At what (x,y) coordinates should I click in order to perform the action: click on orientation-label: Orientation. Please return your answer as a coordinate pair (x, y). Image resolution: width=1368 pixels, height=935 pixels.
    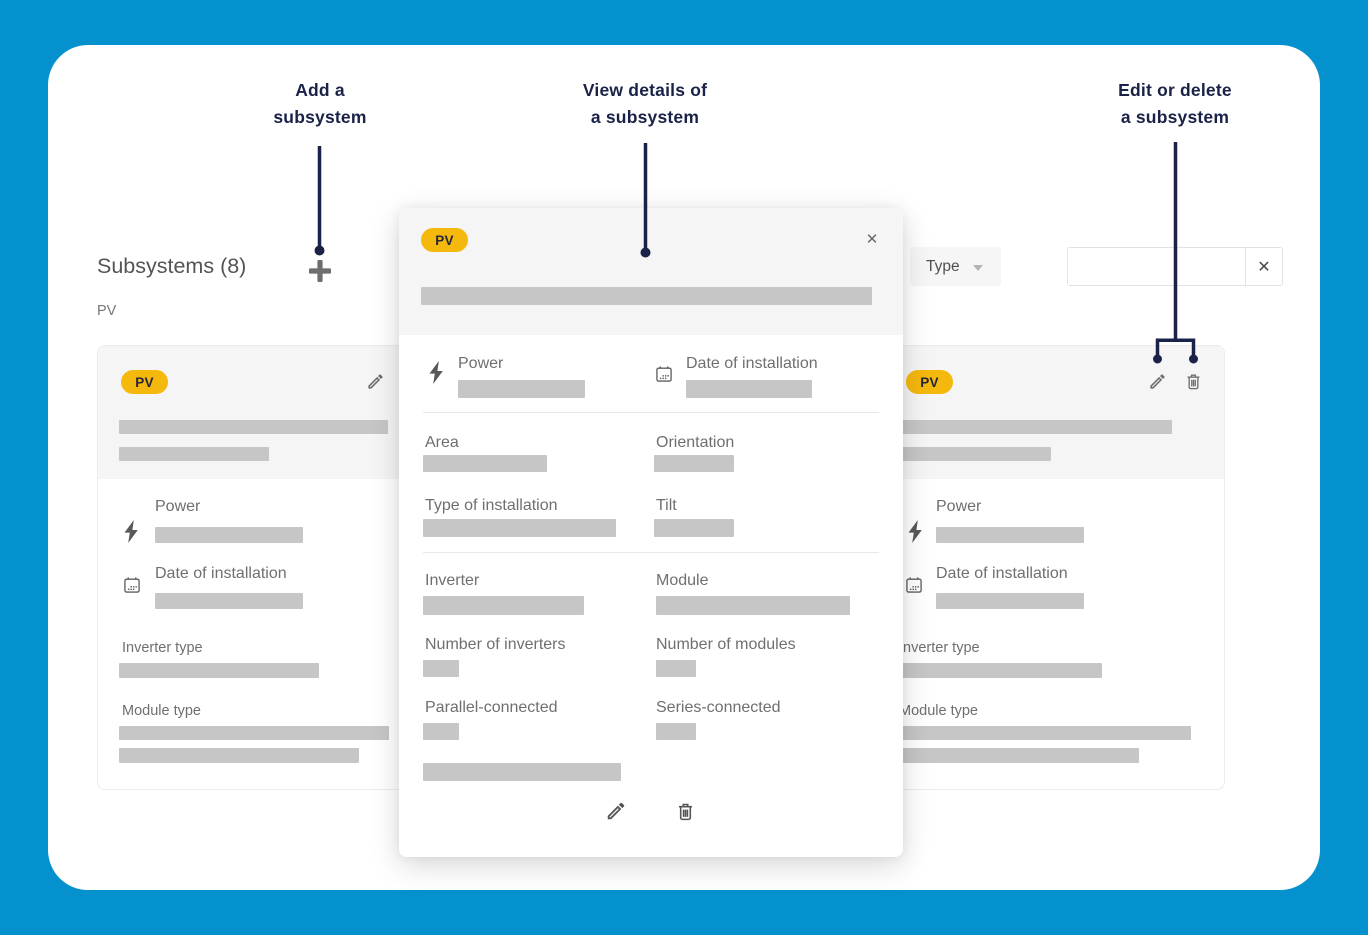
    Looking at the image, I should click on (695, 442).